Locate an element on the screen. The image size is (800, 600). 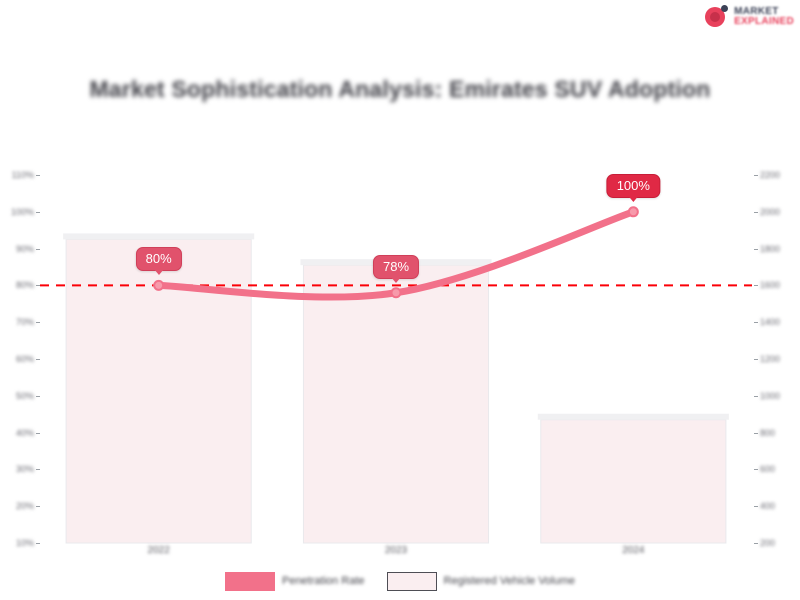
legend-item-line: Penetration Rate is located at coordinates (294, 581).